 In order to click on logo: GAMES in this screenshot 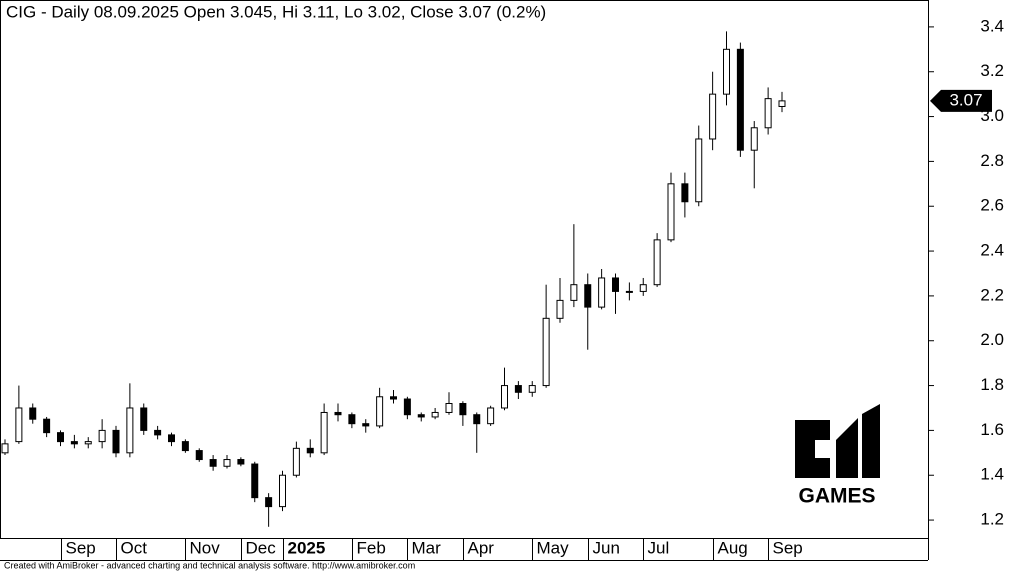, I will do `click(837, 456)`.